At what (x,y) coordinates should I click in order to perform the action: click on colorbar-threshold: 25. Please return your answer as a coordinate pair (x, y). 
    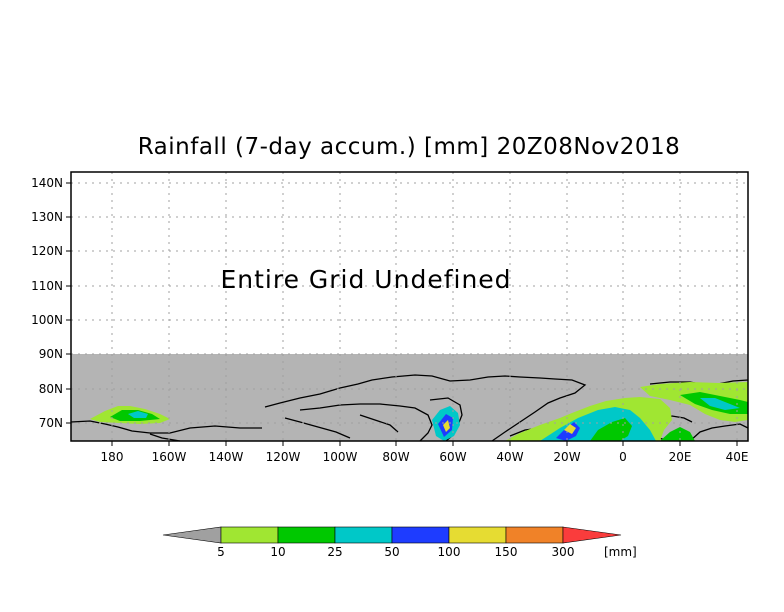
    Looking at the image, I should click on (334, 552).